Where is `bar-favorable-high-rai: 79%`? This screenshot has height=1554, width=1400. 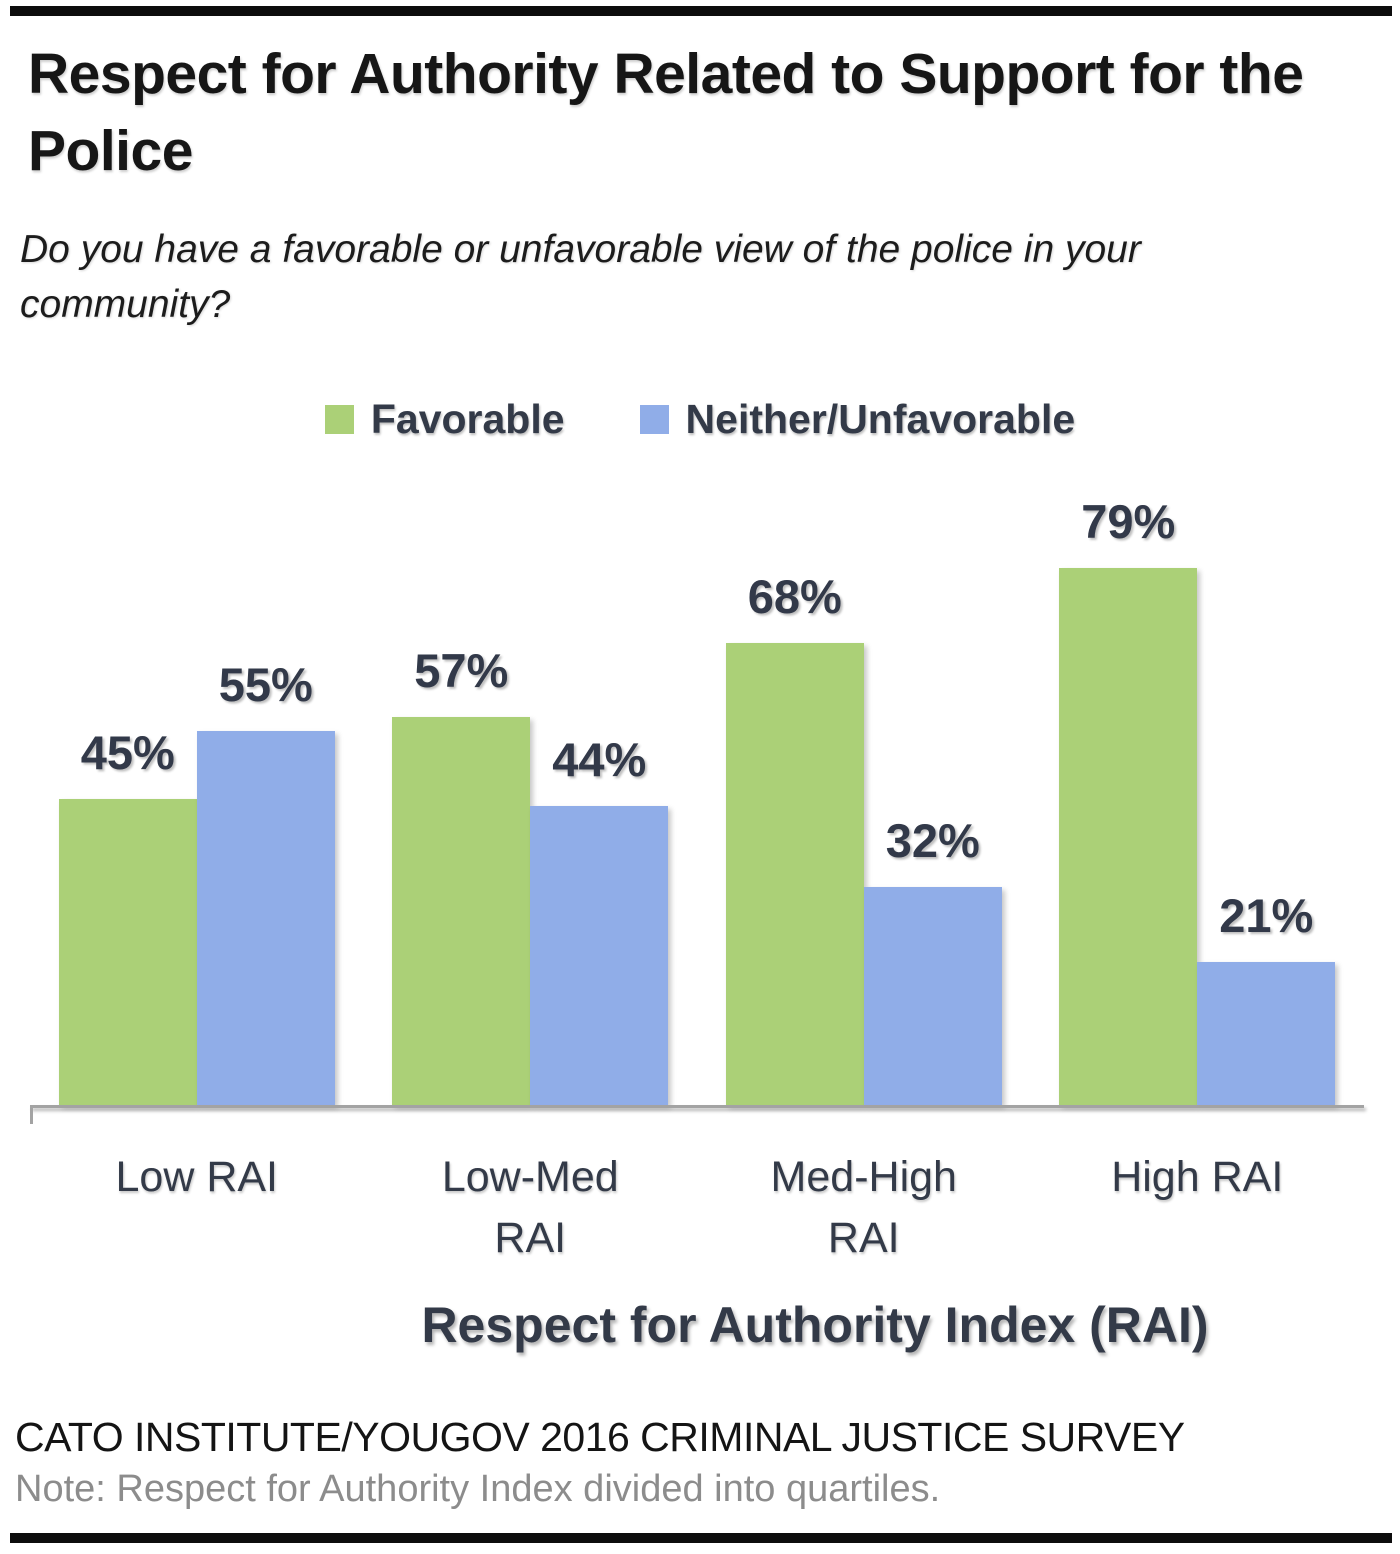
bar-favorable-high-rai: 79% is located at coordinates (1128, 801).